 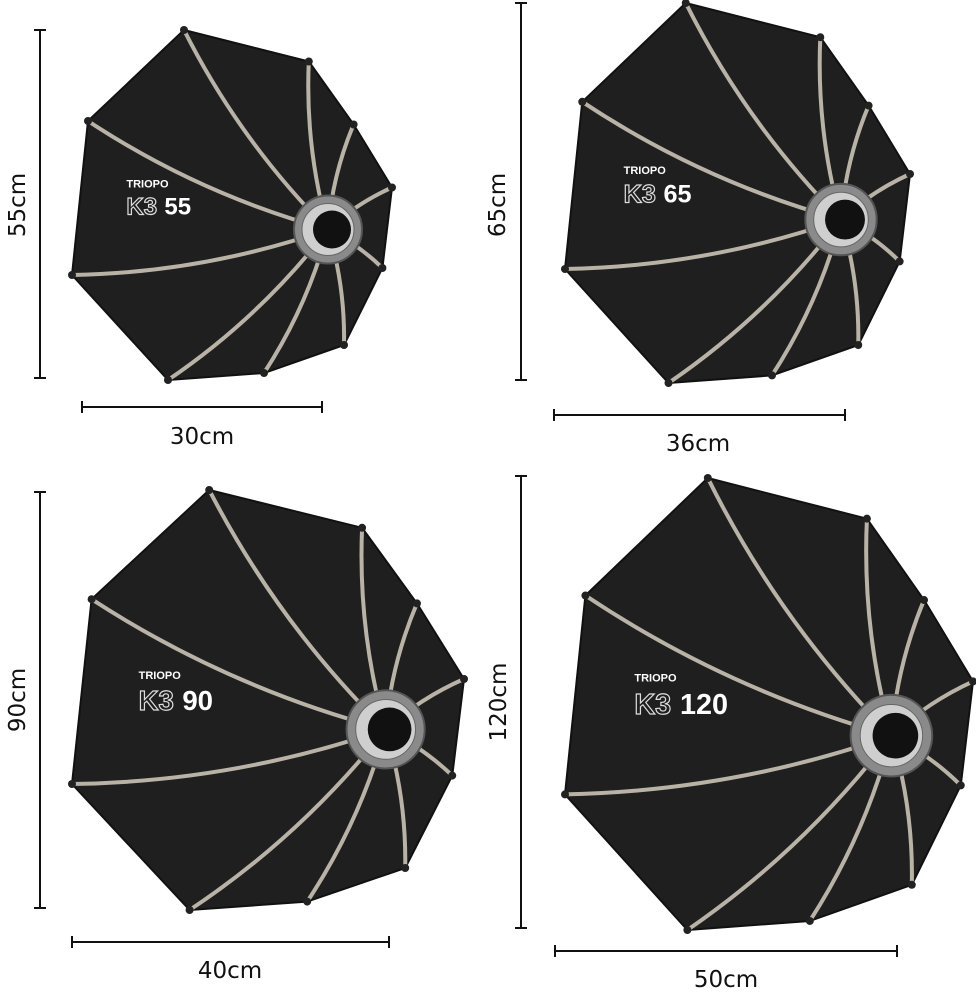 What do you see at coordinates (18, 205) in the screenshot?
I see `height-label: 55cm` at bounding box center [18, 205].